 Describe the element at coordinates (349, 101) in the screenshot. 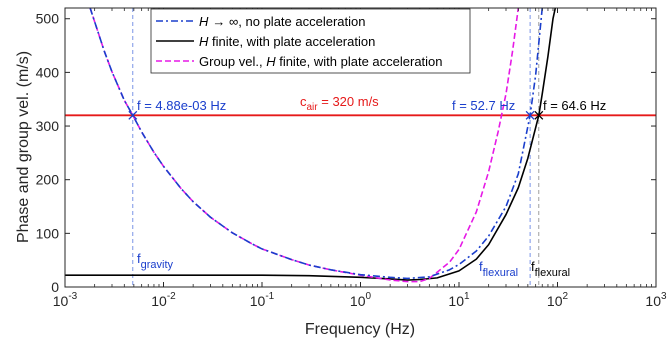

I see `reference-line-label-rest: = 320 m/s` at that location.